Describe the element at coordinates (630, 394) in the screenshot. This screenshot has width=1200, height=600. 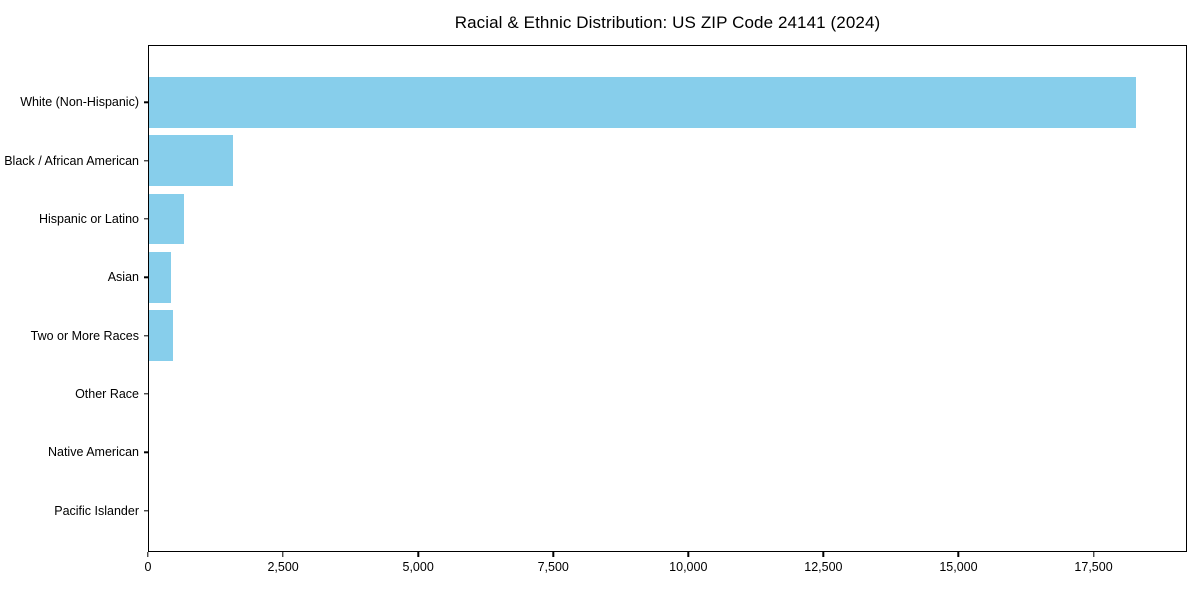
I see `bar-row: Other Race` at that location.